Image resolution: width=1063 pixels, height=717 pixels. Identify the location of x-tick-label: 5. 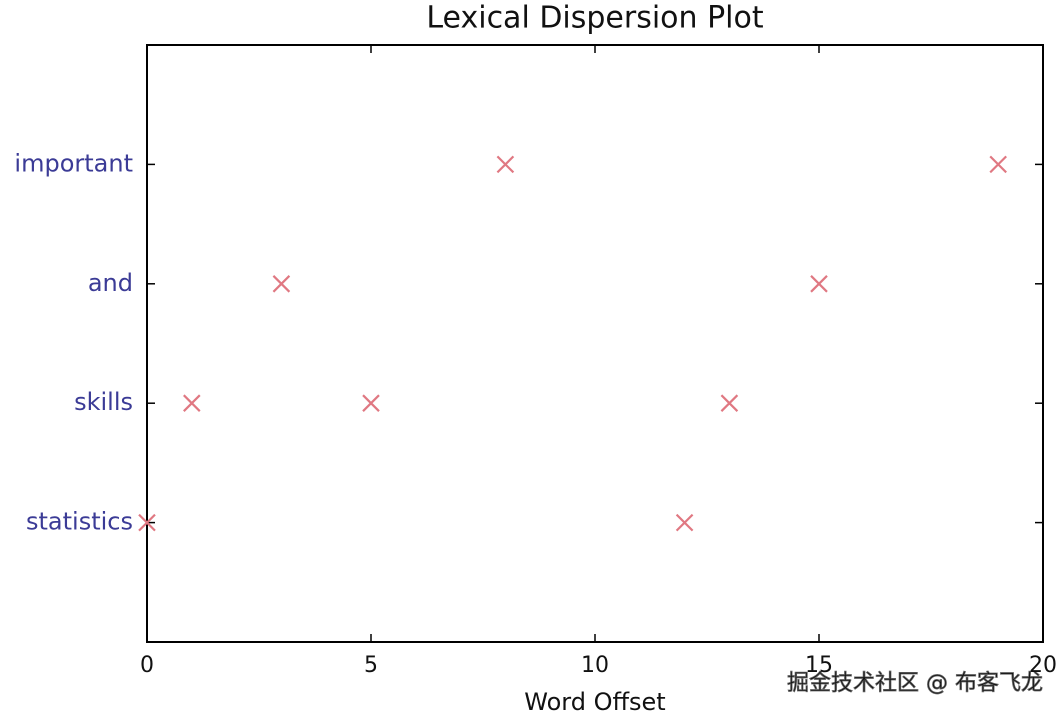
(371, 665).